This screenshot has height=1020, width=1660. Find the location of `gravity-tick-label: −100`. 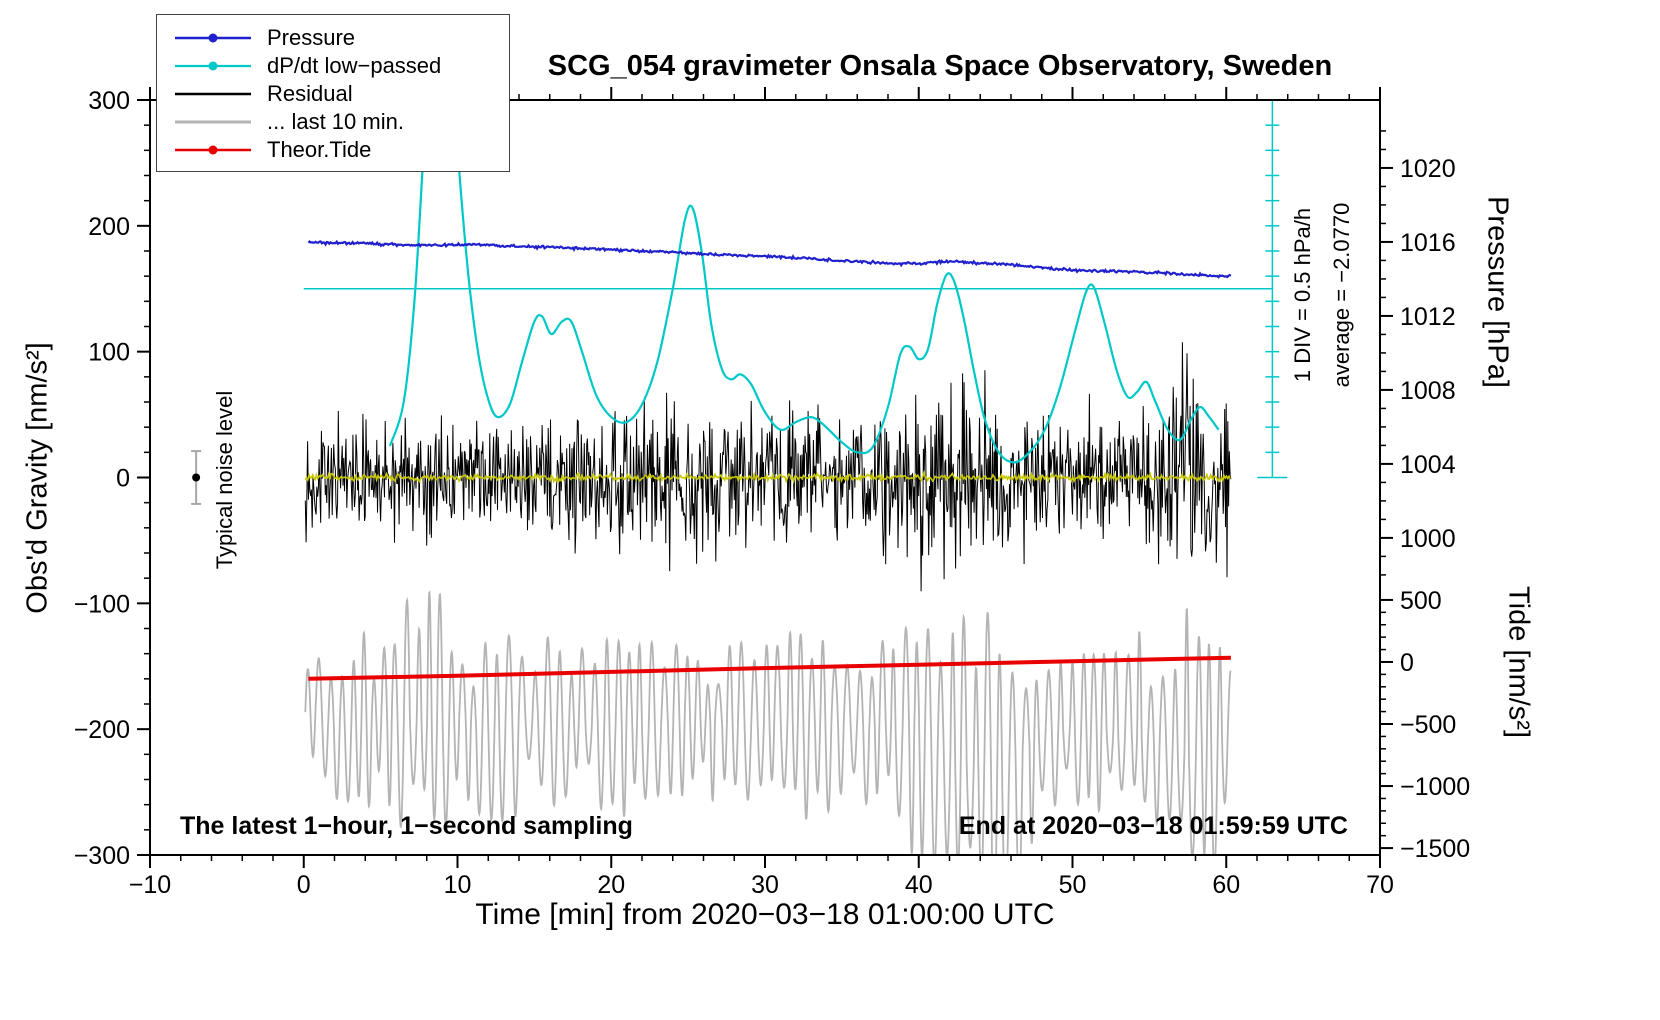

gravity-tick-label: −100 is located at coordinates (102, 604).